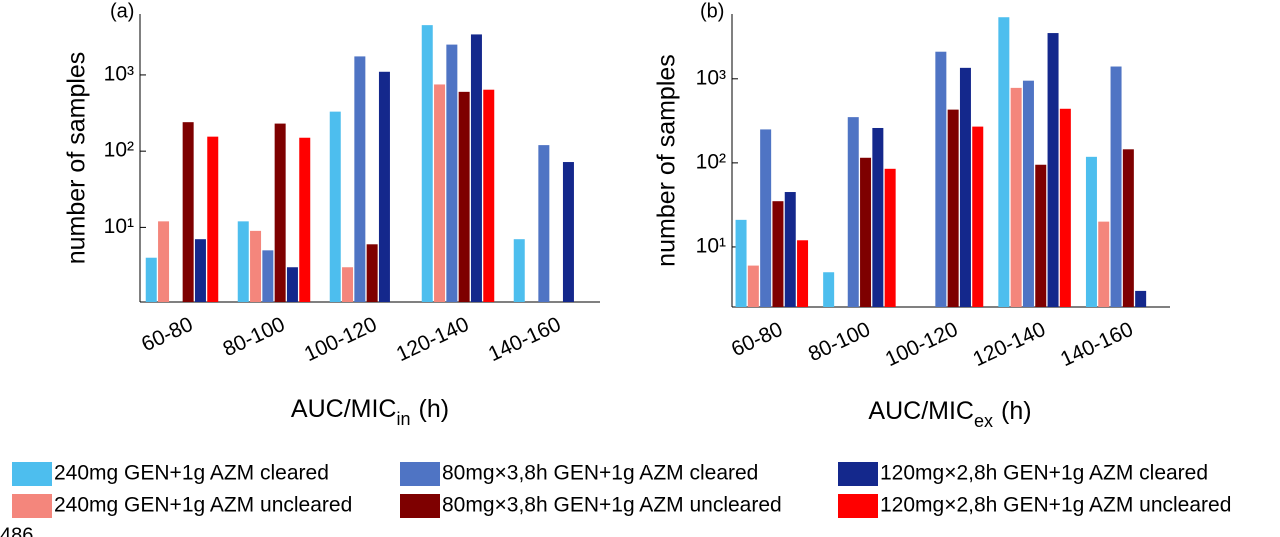 The height and width of the screenshot is (537, 1280). I want to click on legend-label: 80mg×3,8h GEN+1g AZM cleared, so click(600, 473).